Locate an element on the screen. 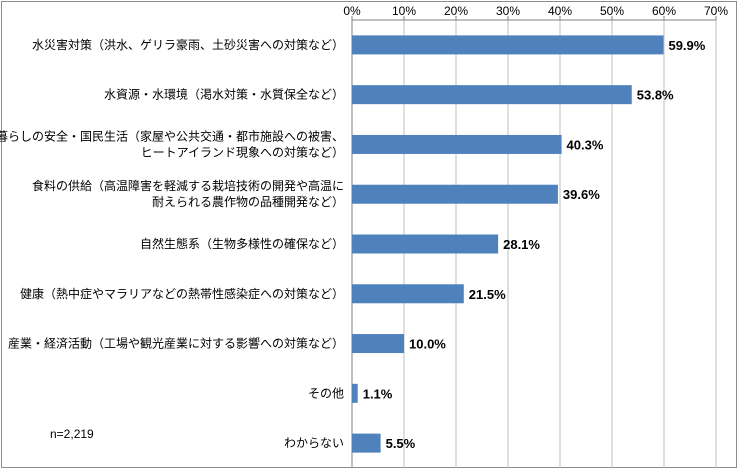 This screenshot has height=471, width=740. x-tick-label: 40% is located at coordinates (560, 11).